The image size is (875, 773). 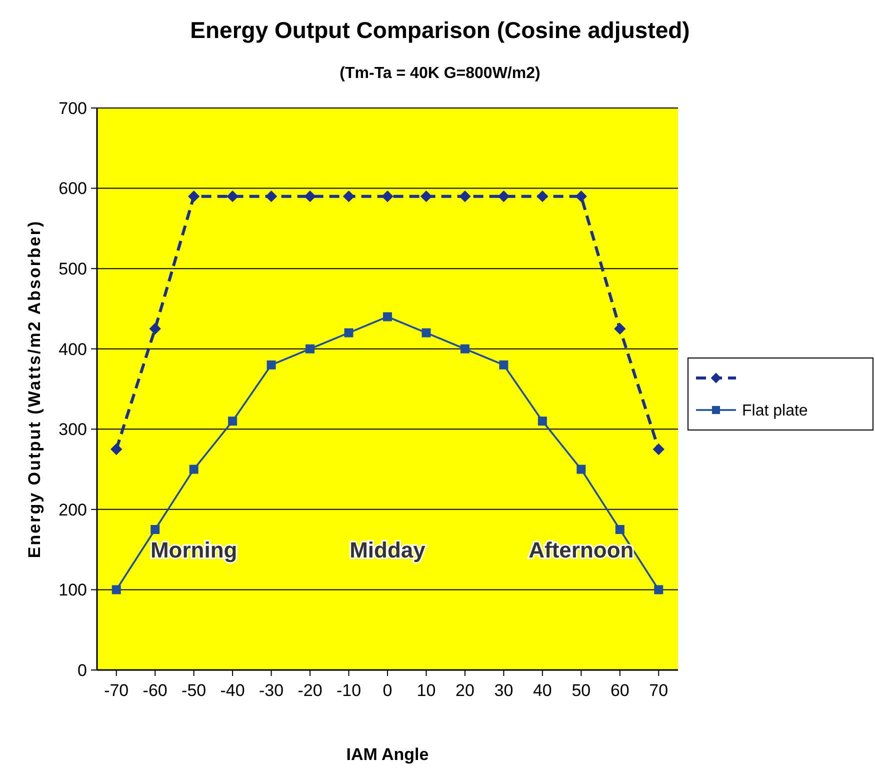 What do you see at coordinates (72, 590) in the screenshot?
I see `y-tick-label: 100` at bounding box center [72, 590].